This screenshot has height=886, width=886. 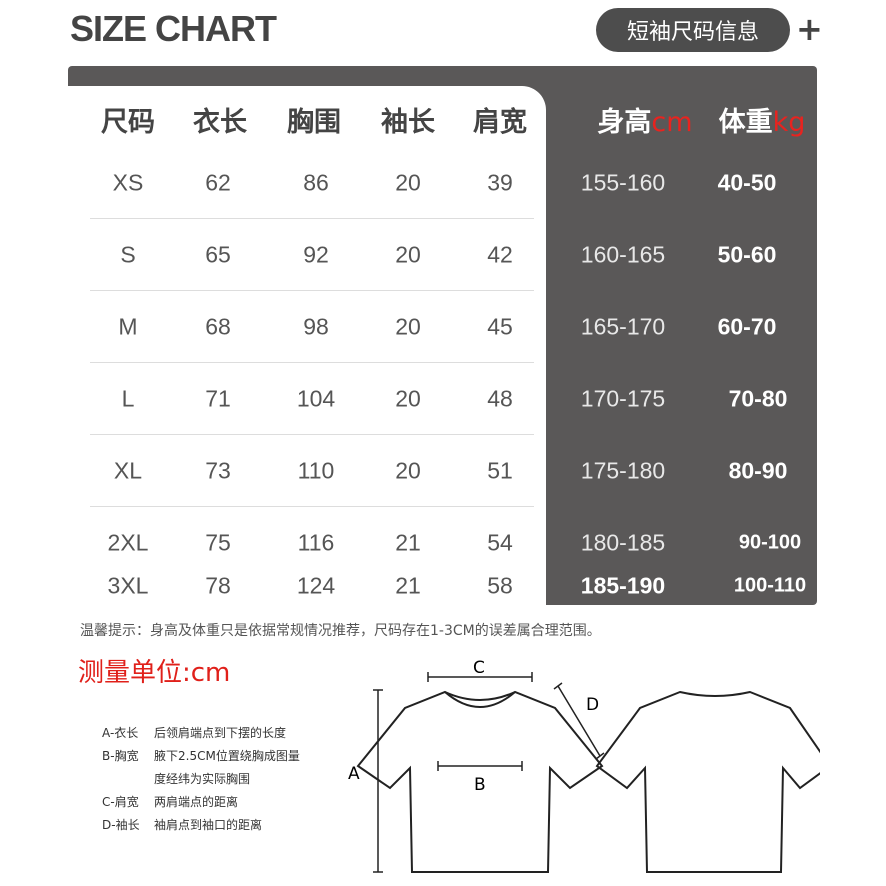 I want to click on legend-item: A-衣长 后领肩端点到下摆的长度, so click(x=194, y=732).